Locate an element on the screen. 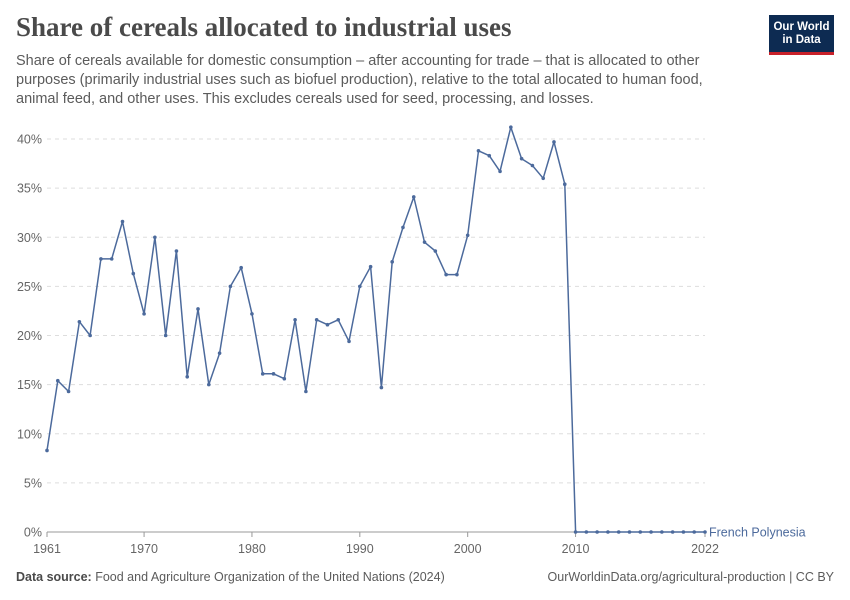 This screenshot has height=600, width=850. y-tick-label: 30% is located at coordinates (29, 238).